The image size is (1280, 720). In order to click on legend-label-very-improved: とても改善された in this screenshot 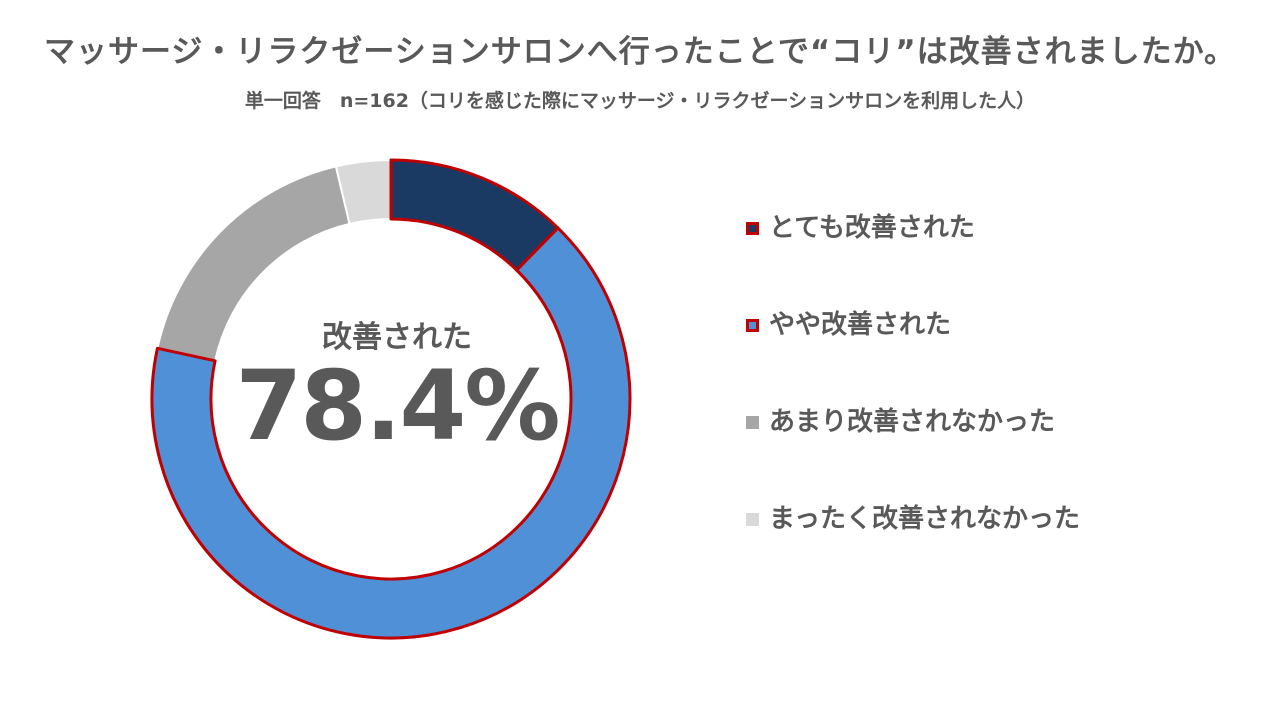, I will do `click(872, 228)`.